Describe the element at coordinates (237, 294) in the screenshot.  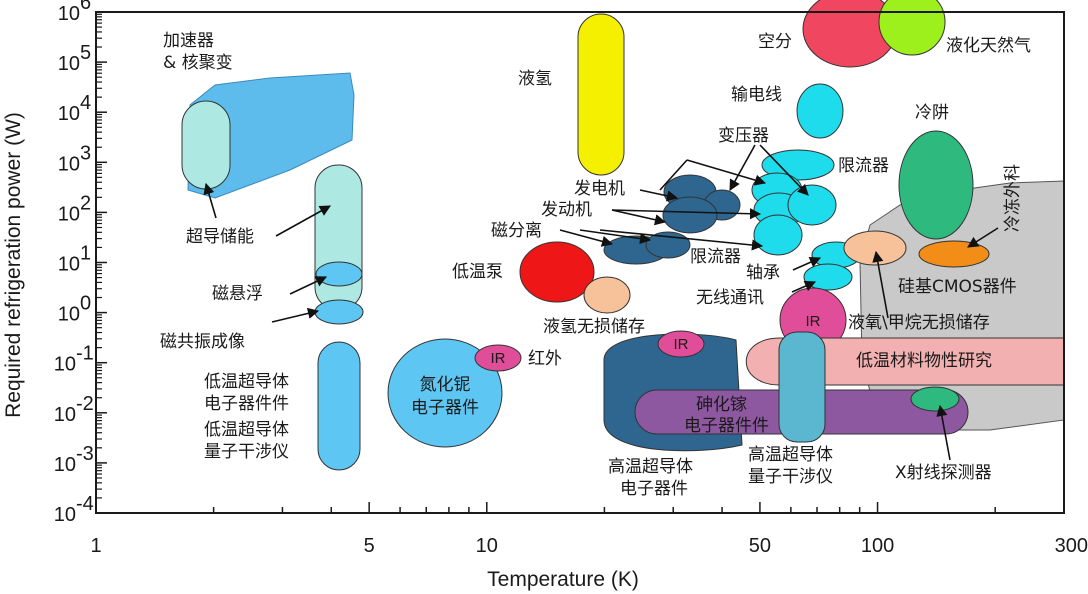
I see `label-maglev: 磁悬浮` at that location.